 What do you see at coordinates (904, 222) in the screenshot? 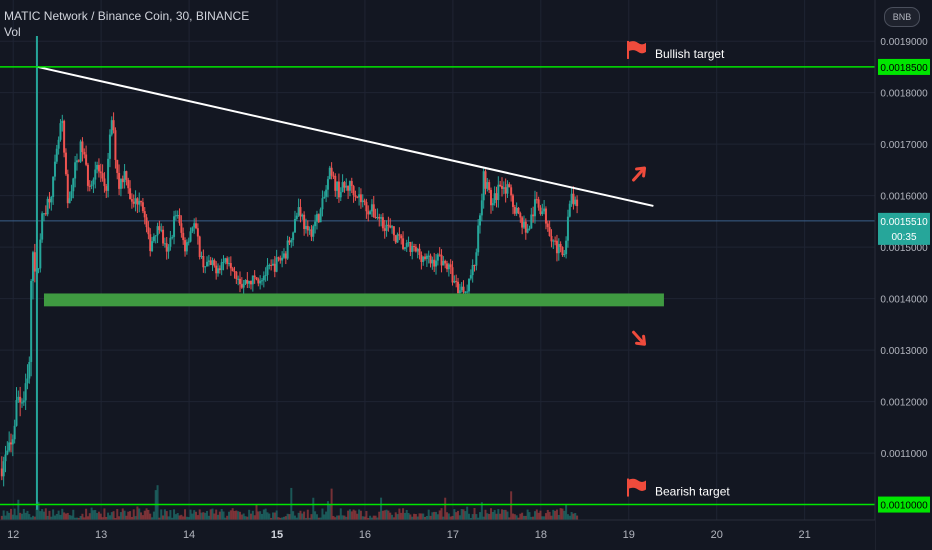
I see `last-price-label: 0.0015510` at bounding box center [904, 222].